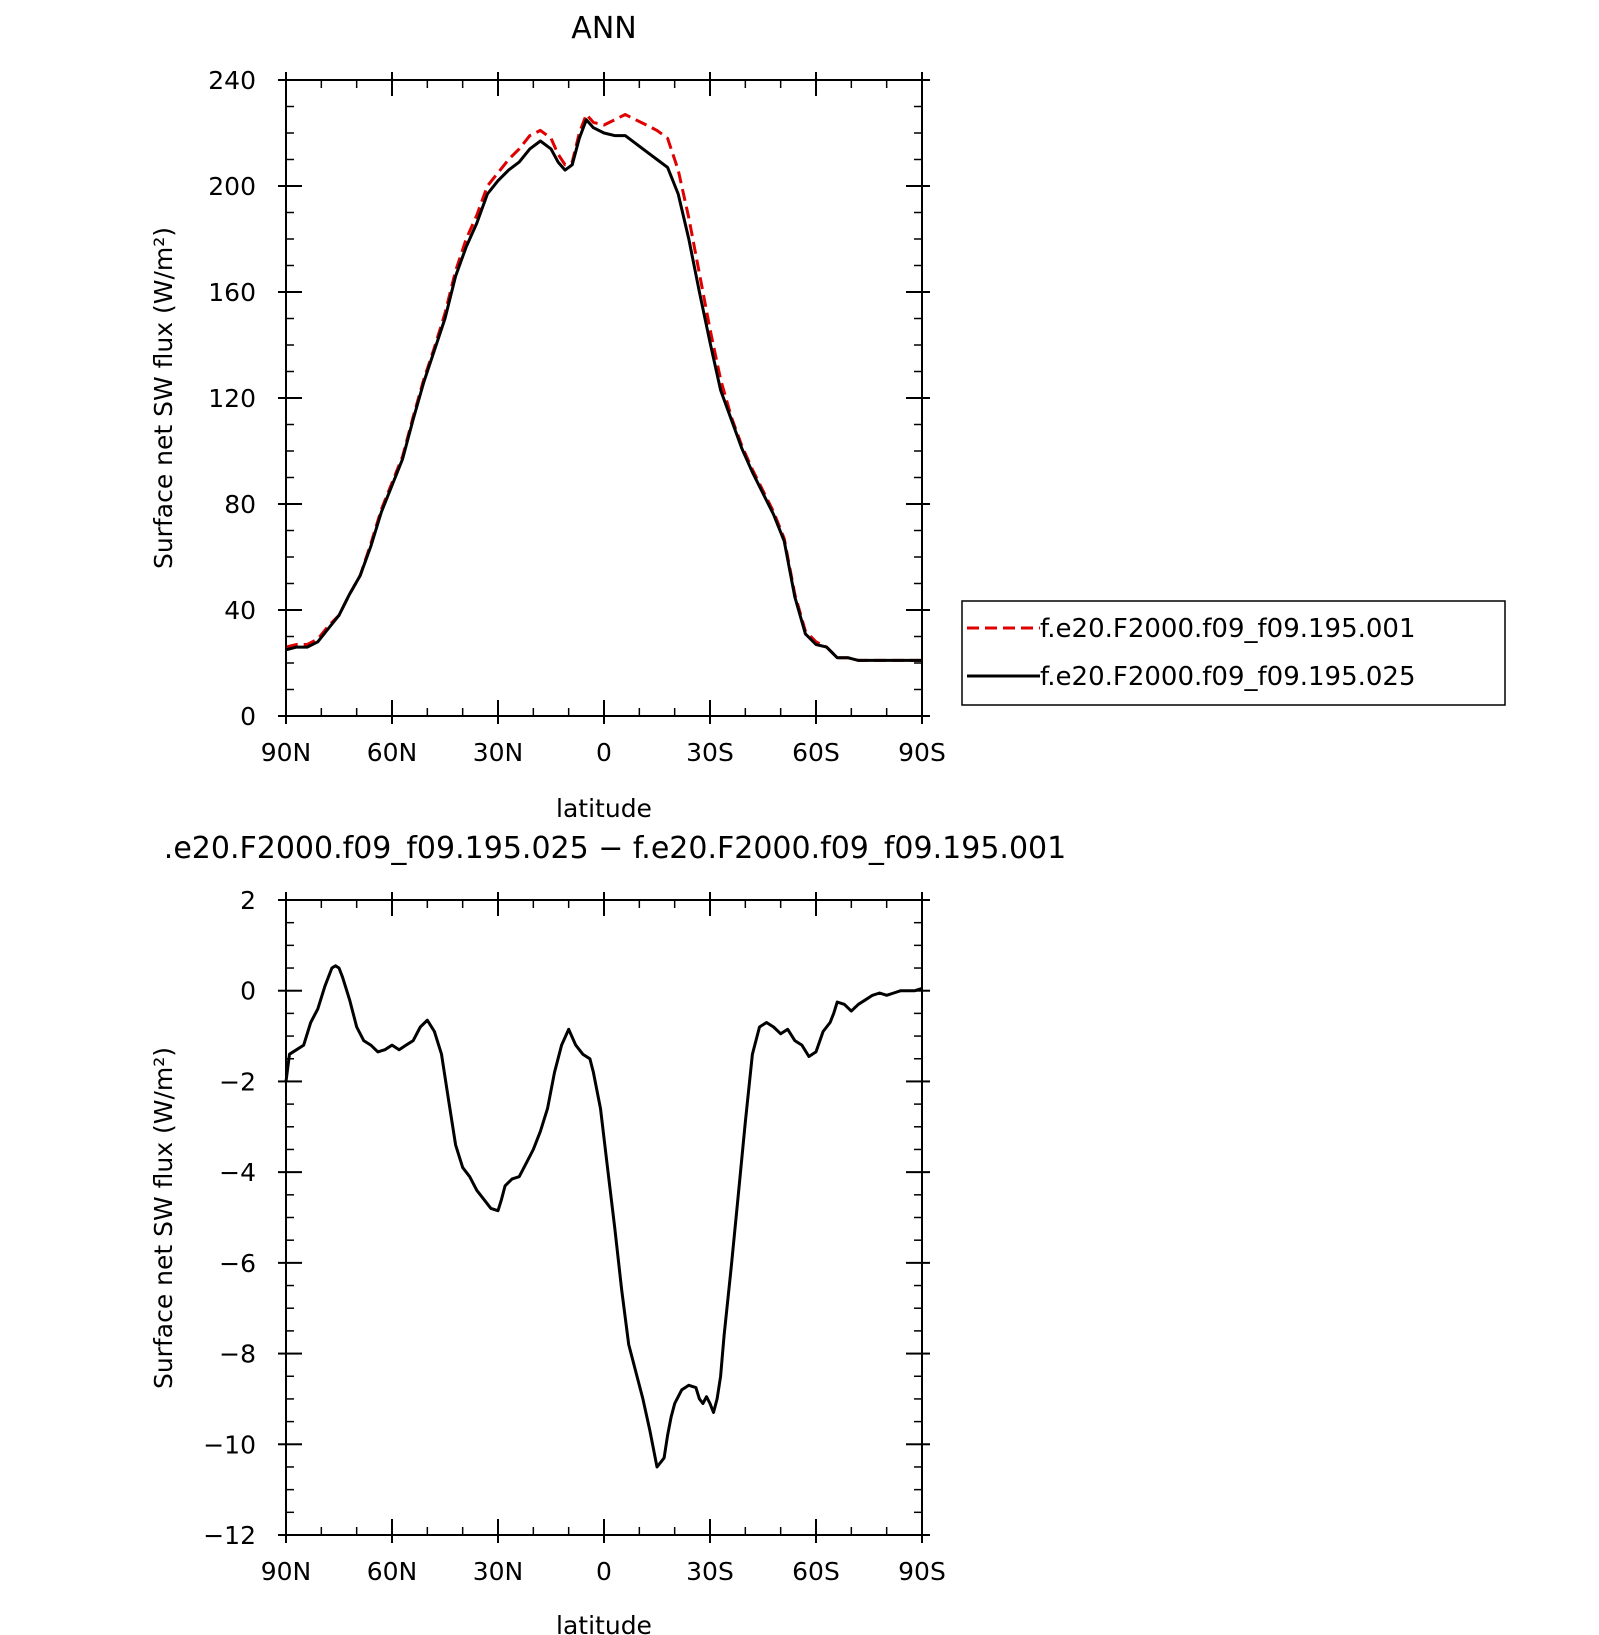 This screenshot has height=1635, width=1599. I want to click on y-tick-label: 240, so click(232, 80).